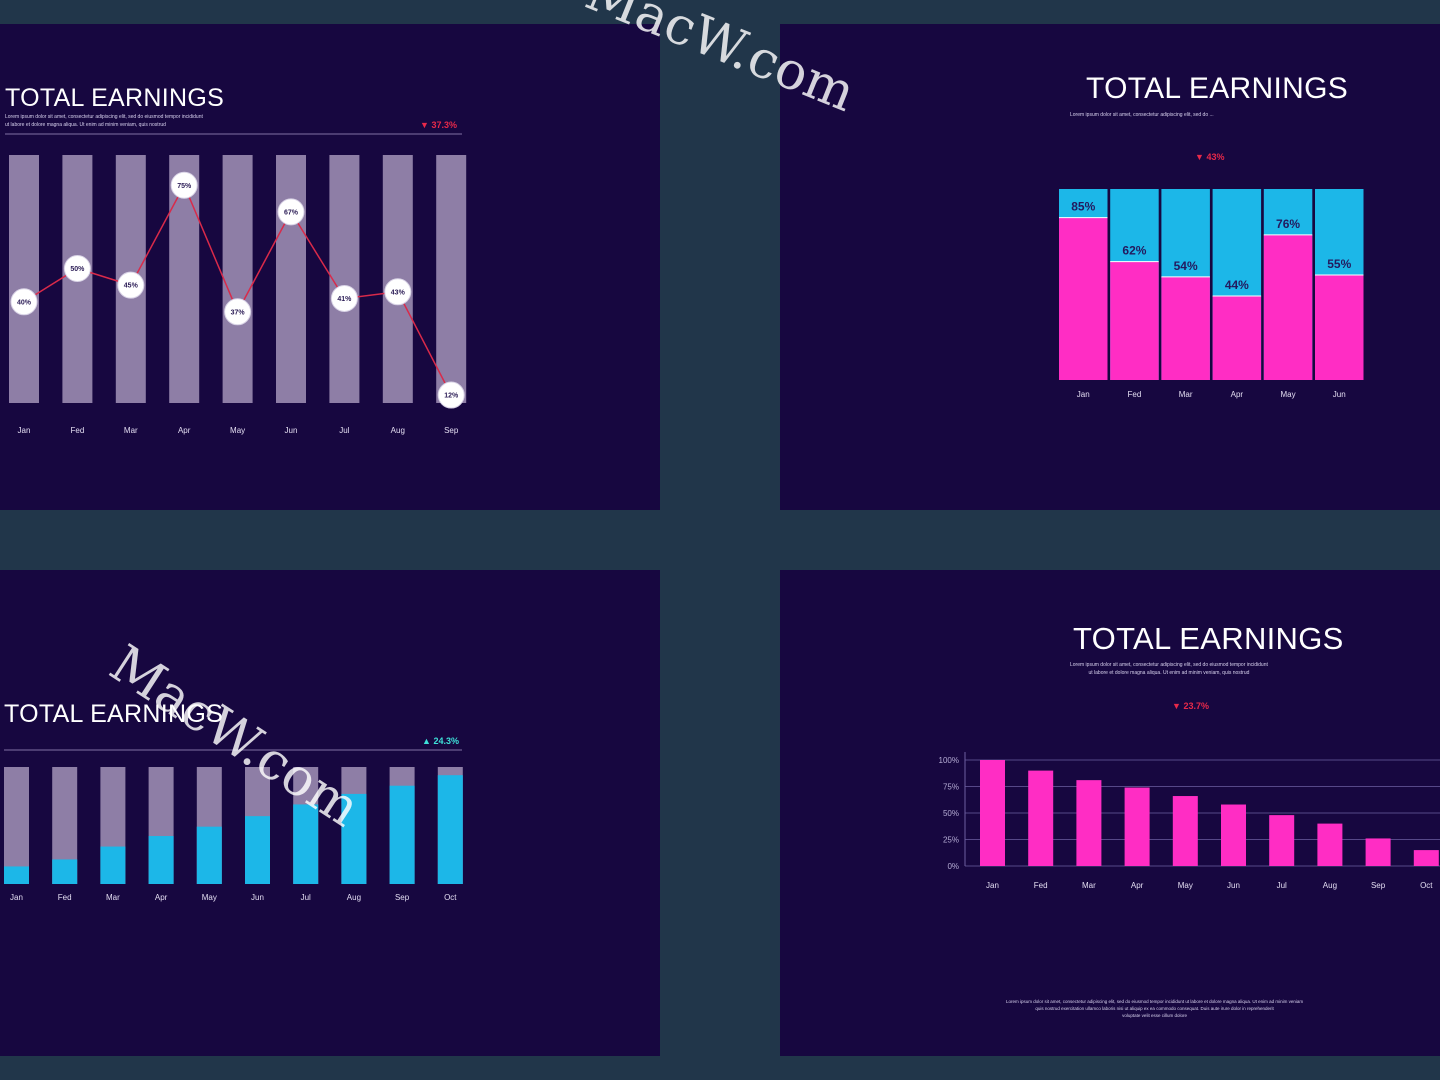 The width and height of the screenshot is (1440, 1080). I want to click on data-label: 45%, so click(131, 286).